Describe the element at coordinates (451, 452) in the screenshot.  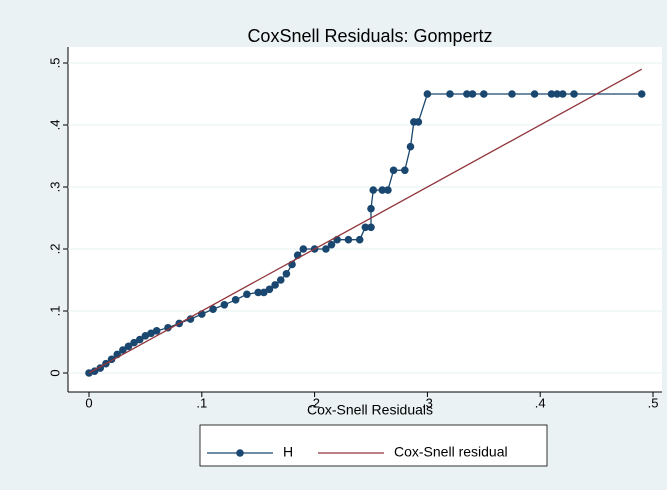
I see `legend-label: Cox-Snell residual` at that location.